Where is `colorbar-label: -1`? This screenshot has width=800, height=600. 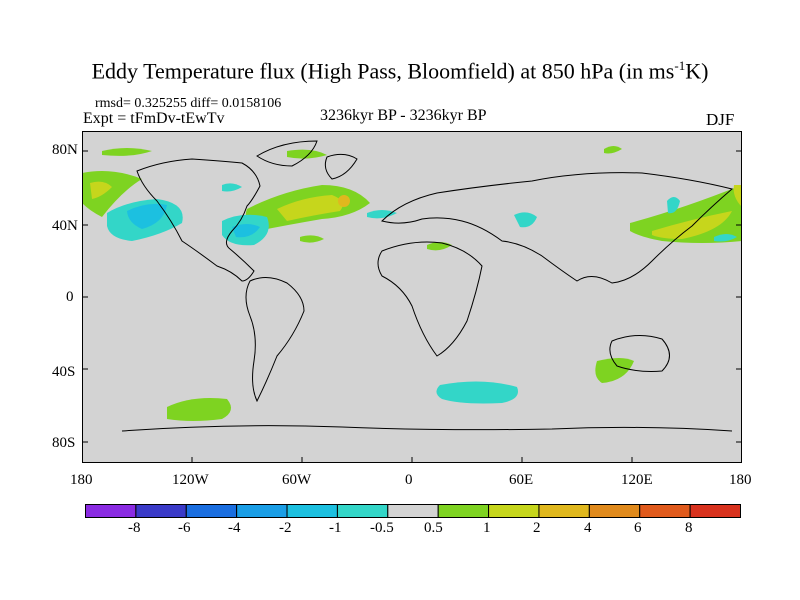
colorbar-label: -1 is located at coordinates (335, 528).